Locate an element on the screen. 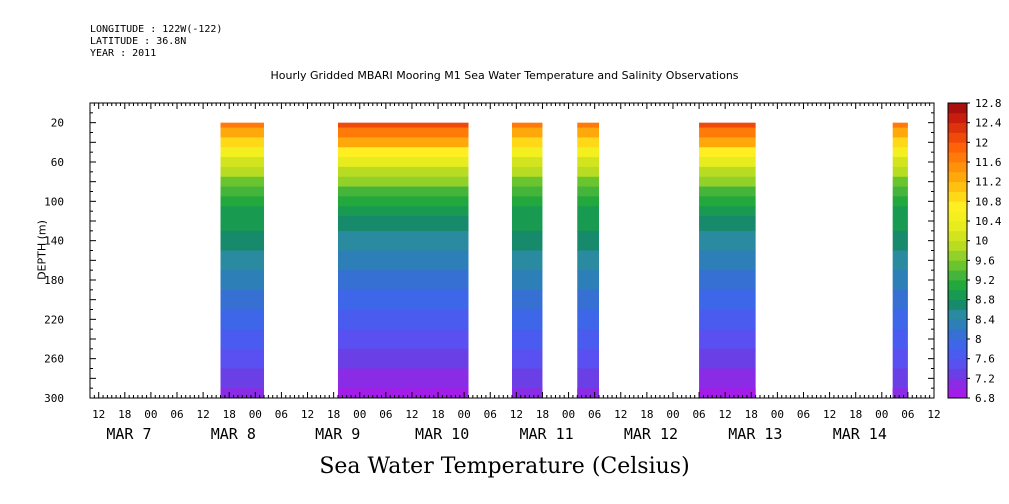 This screenshot has height=504, width=1009. colorbar-label: 9.6 is located at coordinates (985, 260).